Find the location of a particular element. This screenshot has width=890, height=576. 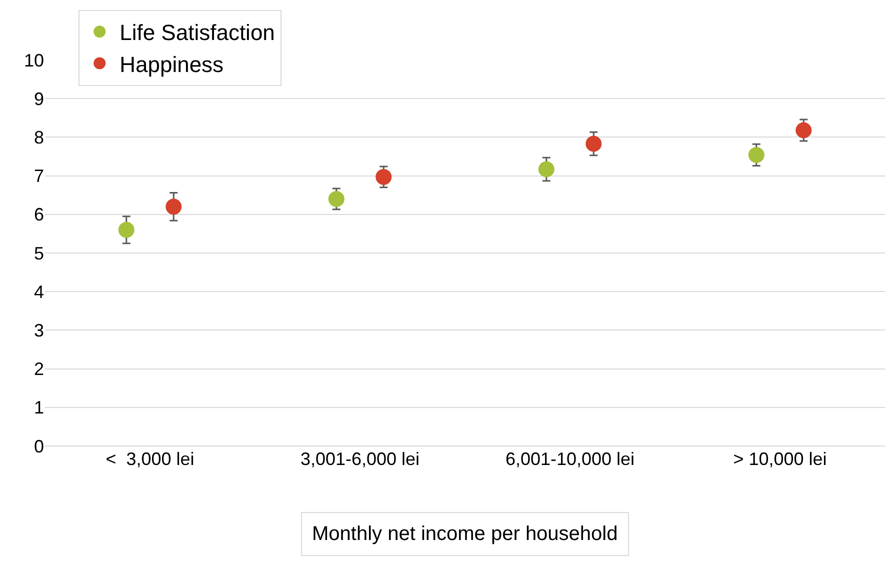

y-tick-label: 5 is located at coordinates (39, 253).